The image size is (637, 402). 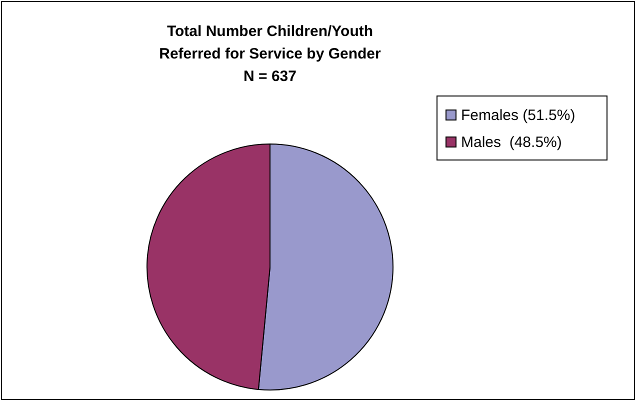 I want to click on legend-label: Males (48.5%), so click(x=511, y=142).